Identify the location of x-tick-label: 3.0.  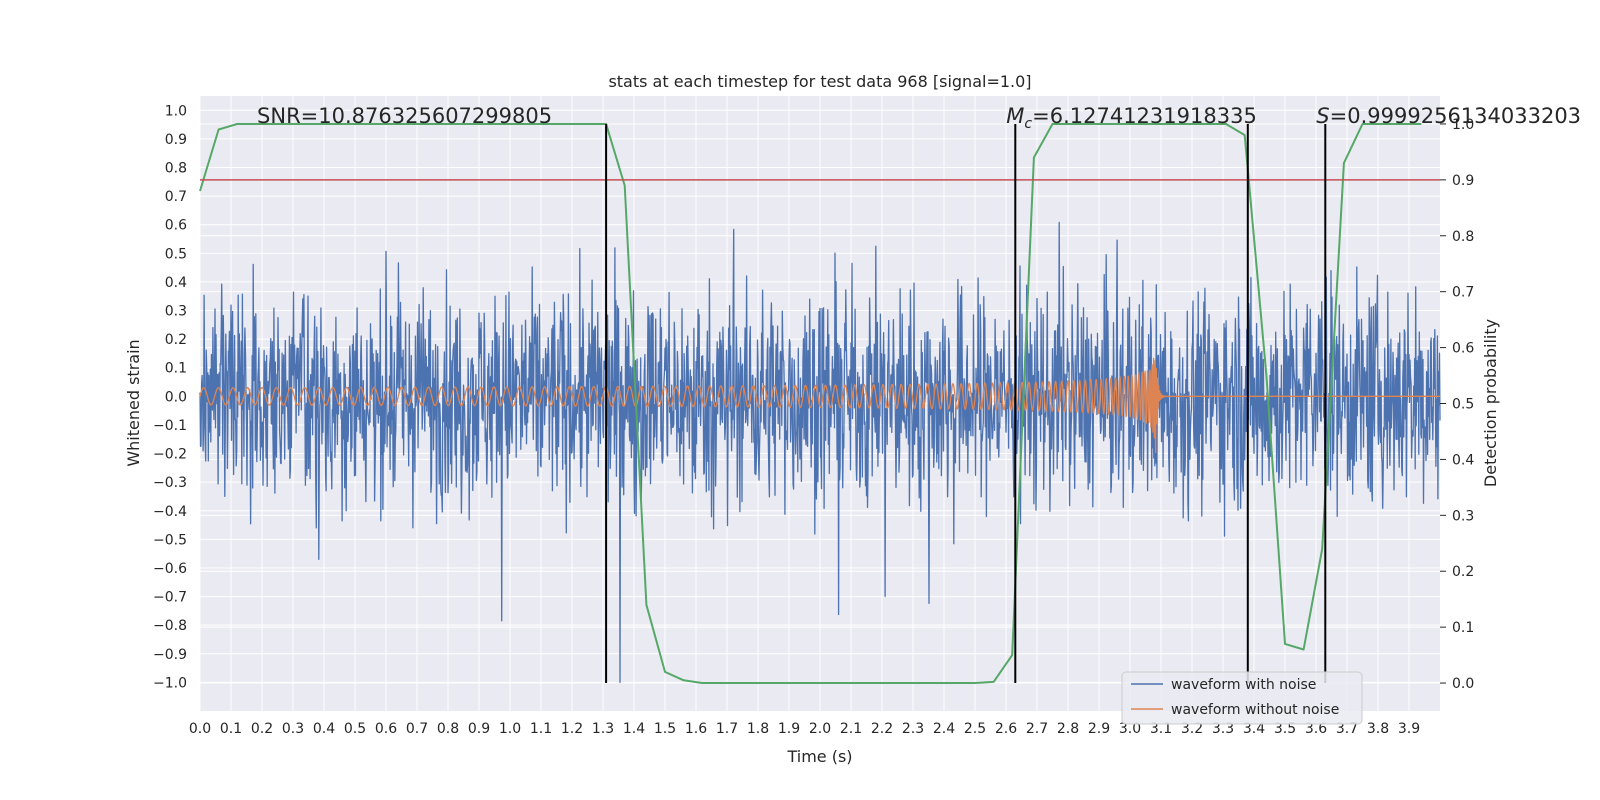
(1130, 729).